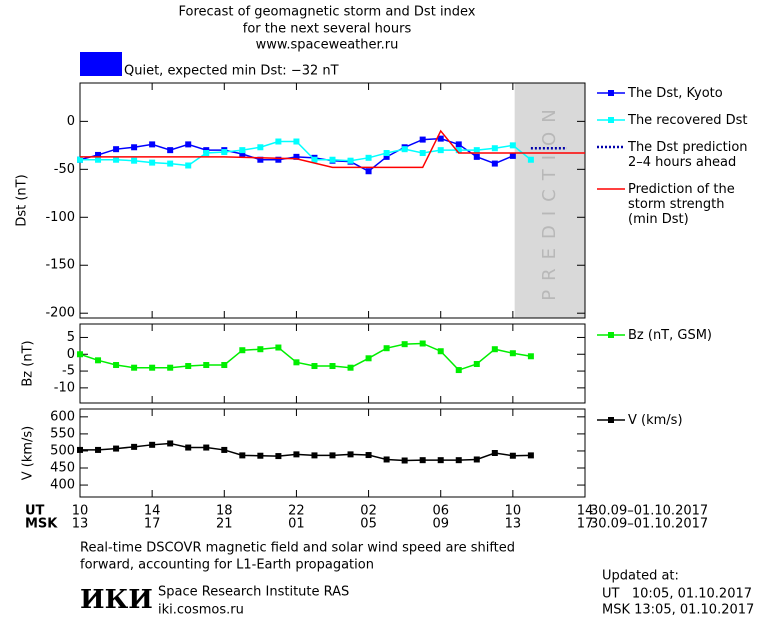 This screenshot has width=760, height=620. Describe the element at coordinates (296, 524) in the screenshot. I see `x2-tick-label: 01` at that location.